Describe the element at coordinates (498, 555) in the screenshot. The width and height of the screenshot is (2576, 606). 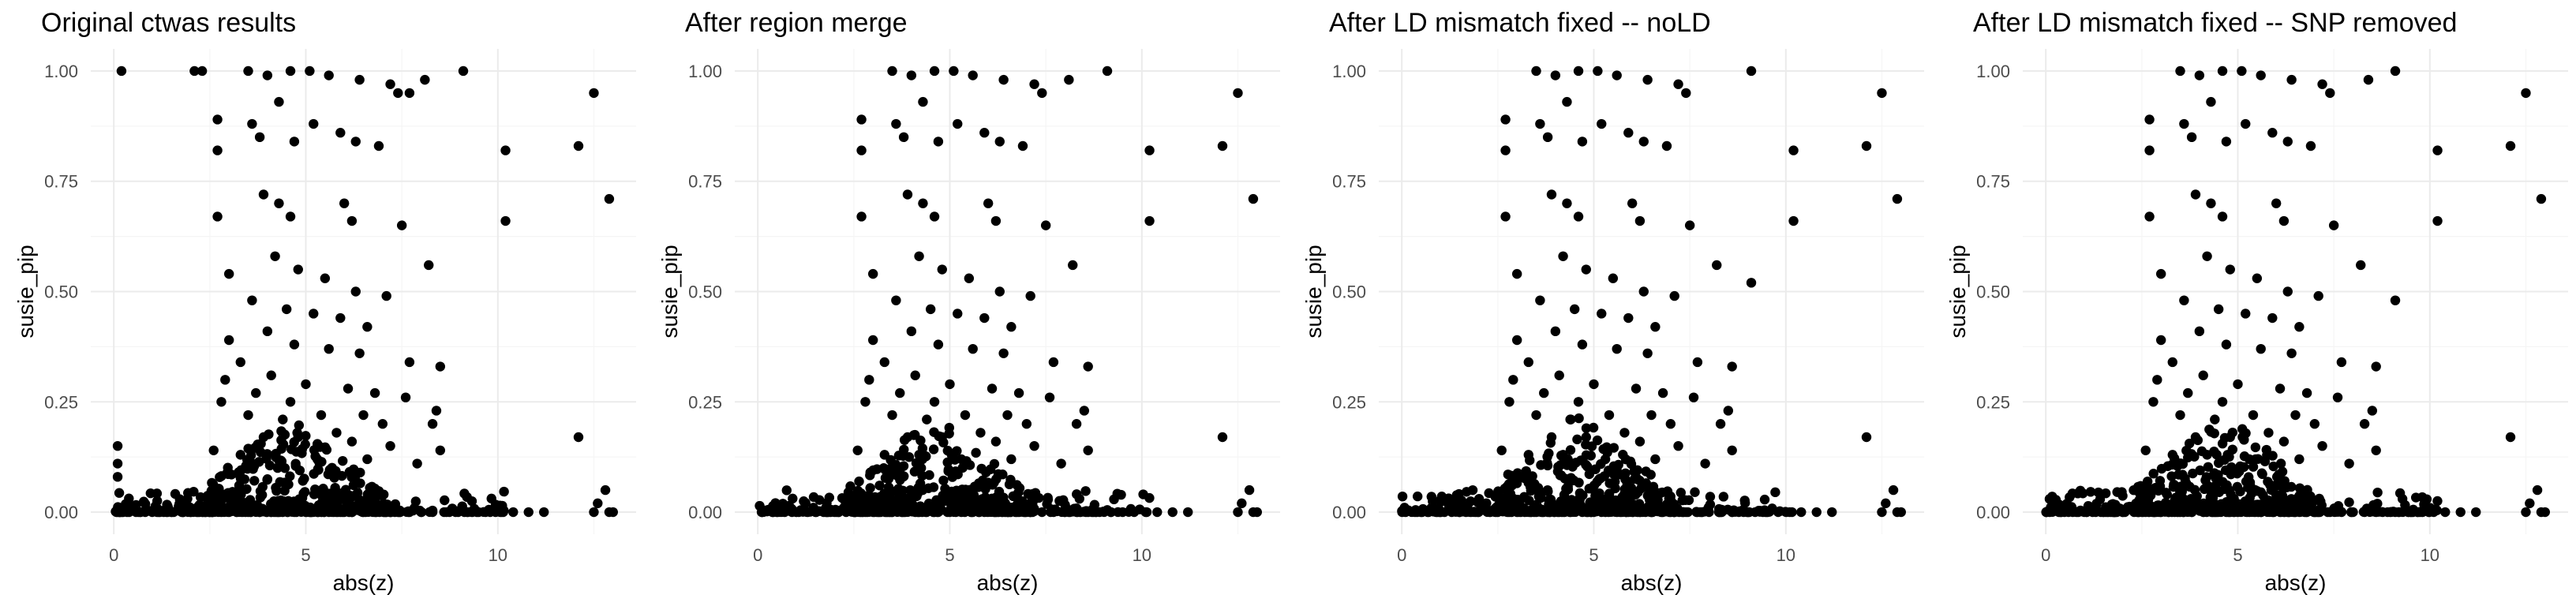
I see `x-tick-label: 10` at that location.